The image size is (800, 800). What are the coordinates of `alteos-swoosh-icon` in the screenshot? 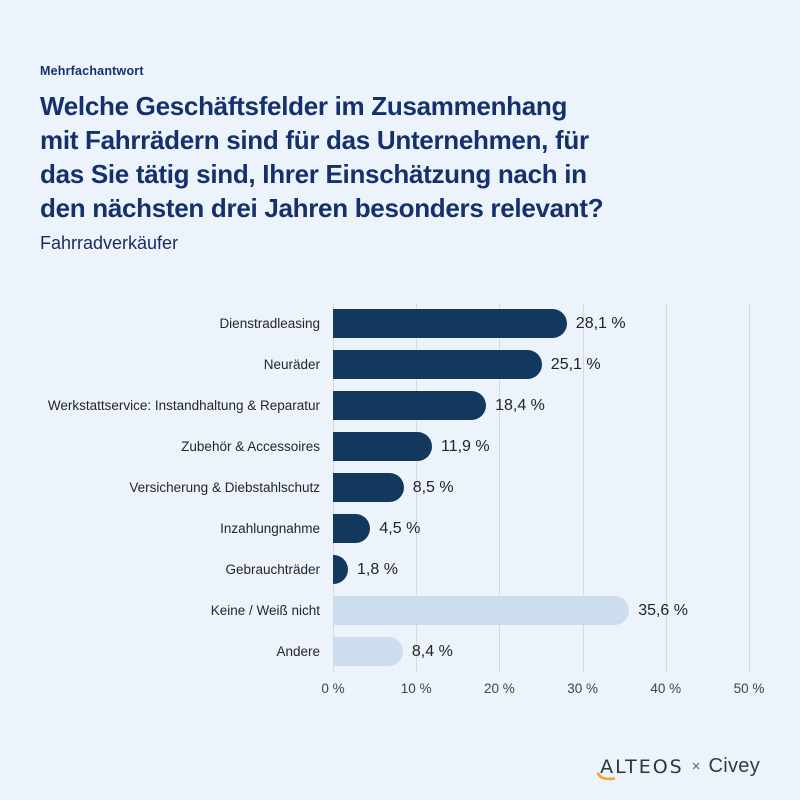 It's located at (606, 775).